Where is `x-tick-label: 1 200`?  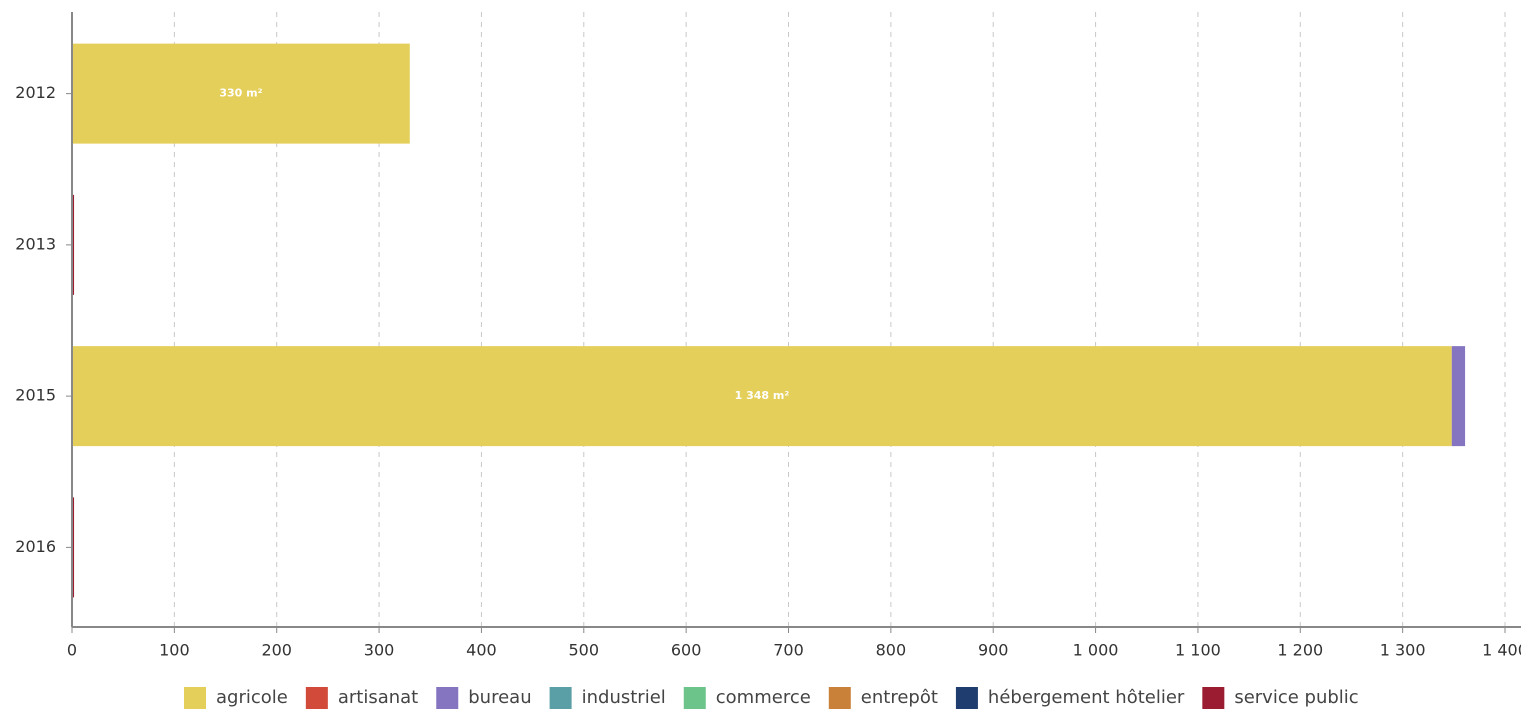 x-tick-label: 1 200 is located at coordinates (1300, 650).